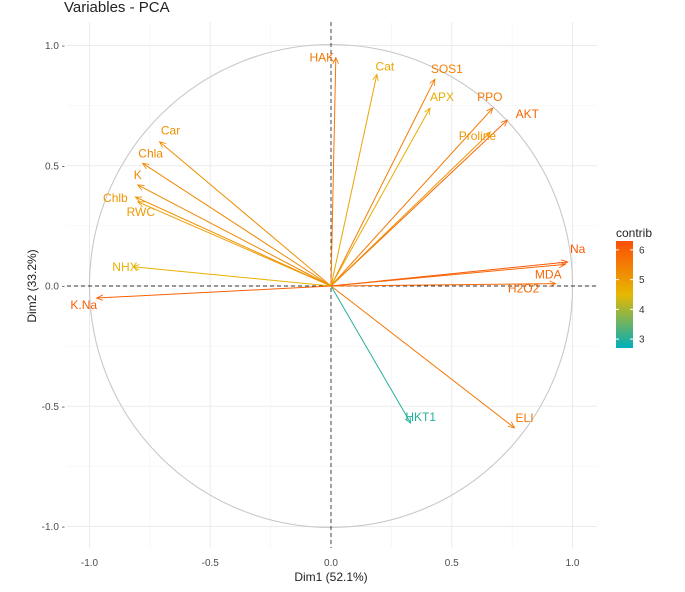 This screenshot has width=685, height=592. What do you see at coordinates (528, 114) in the screenshot?
I see `variable-label: AKT` at bounding box center [528, 114].